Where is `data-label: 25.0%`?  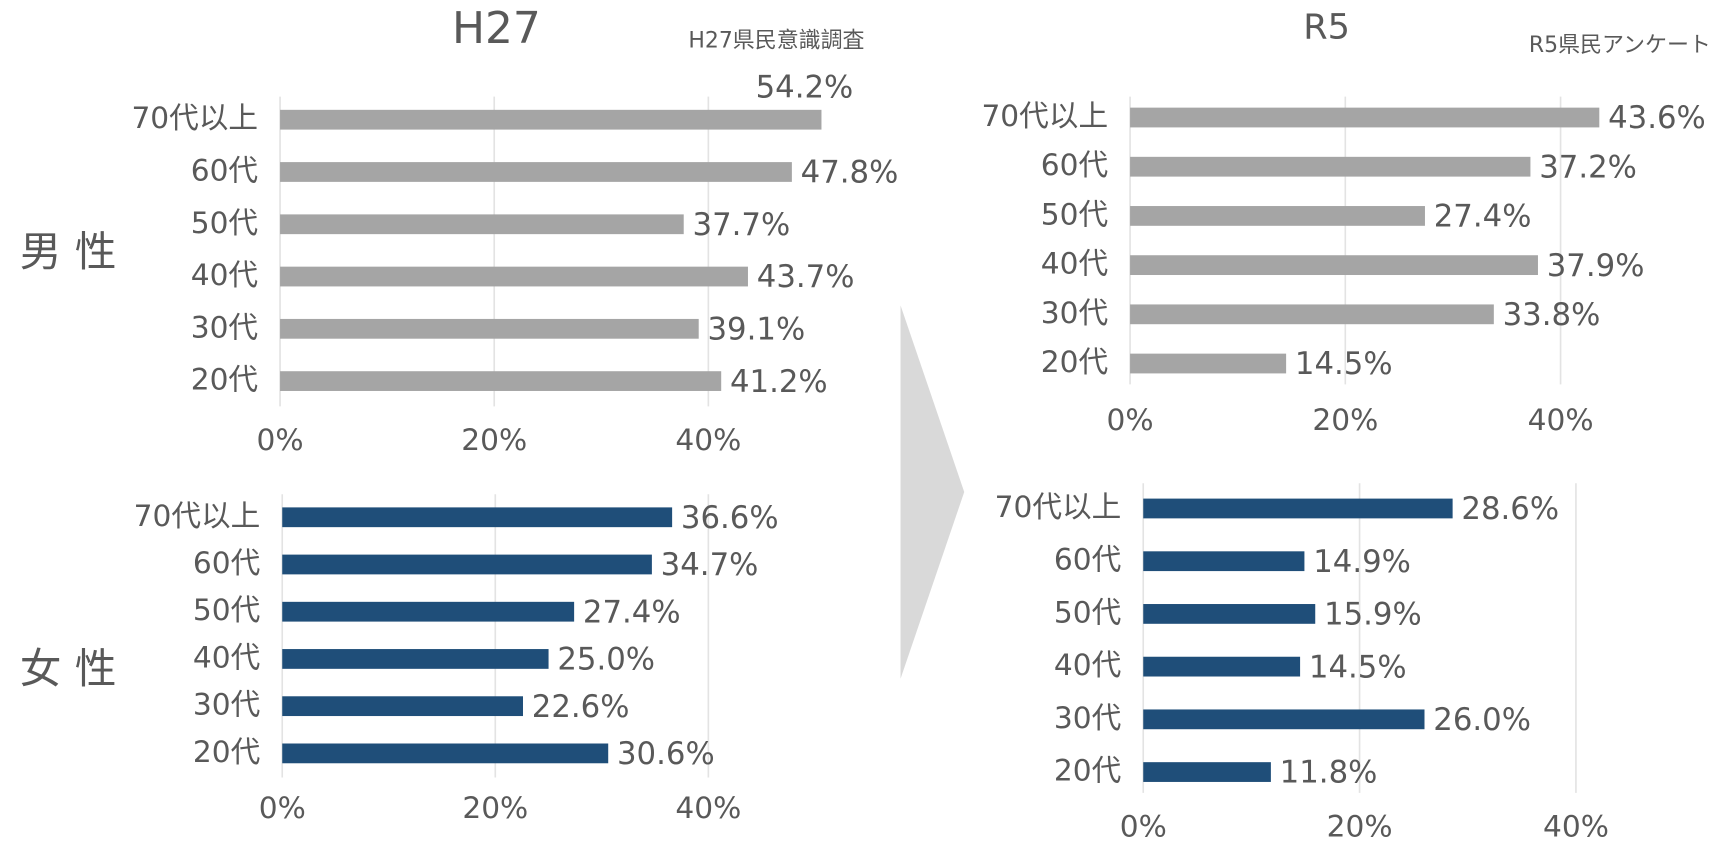 data-label: 25.0% is located at coordinates (606, 660).